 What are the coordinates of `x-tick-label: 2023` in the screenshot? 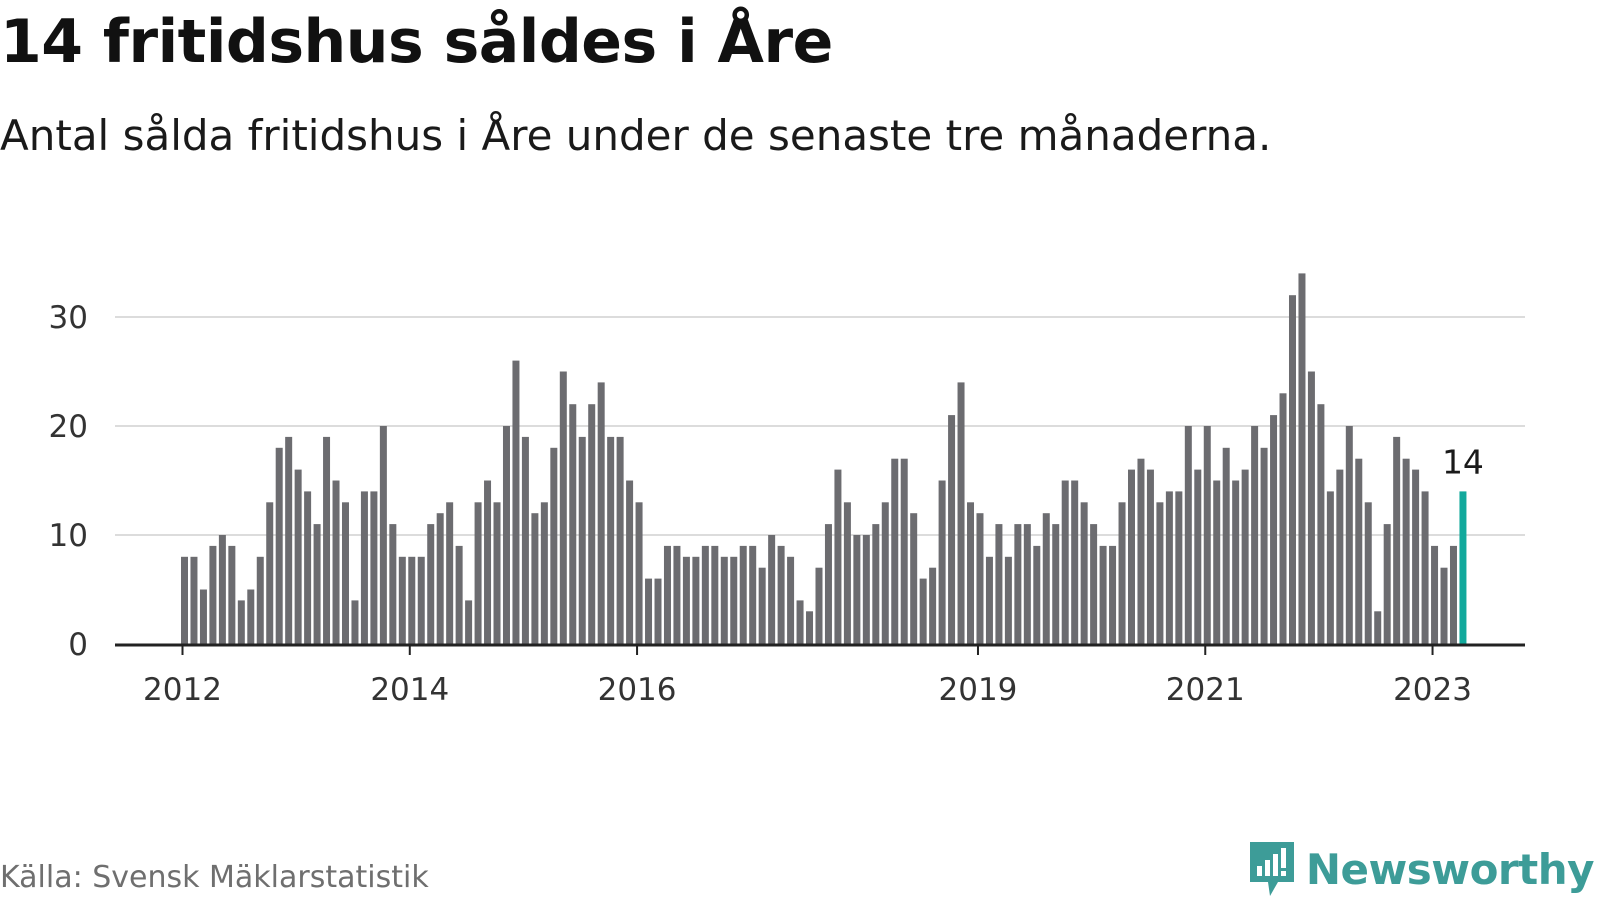 It's located at (1432, 690).